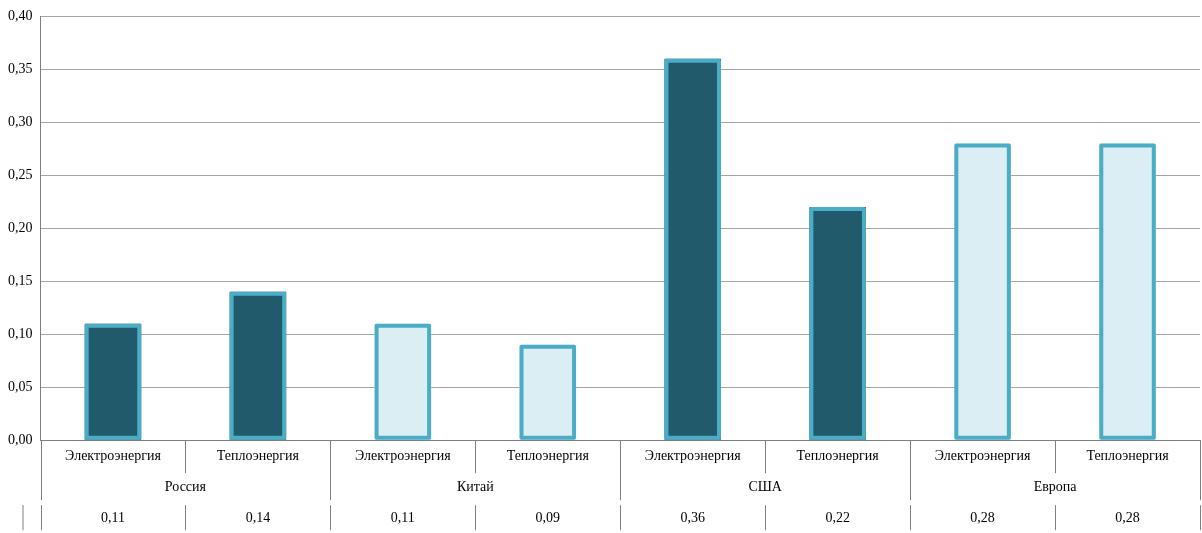 The width and height of the screenshot is (1202, 533). I want to click on data-label: 0,14, so click(258, 517).